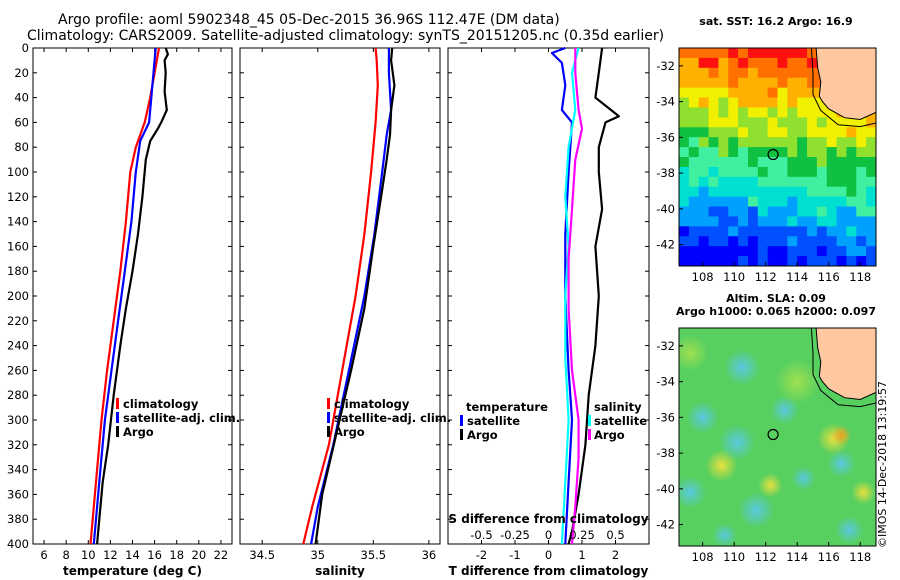  Describe the element at coordinates (18, 271) in the screenshot. I see `depth-tick-label: 180` at that location.